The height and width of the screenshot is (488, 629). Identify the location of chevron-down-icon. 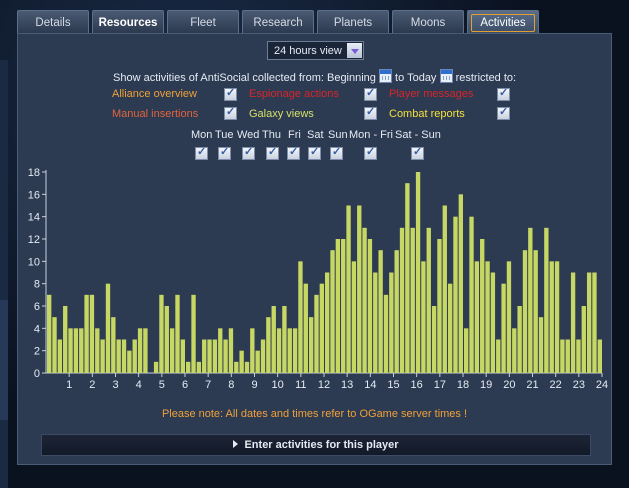
(354, 50).